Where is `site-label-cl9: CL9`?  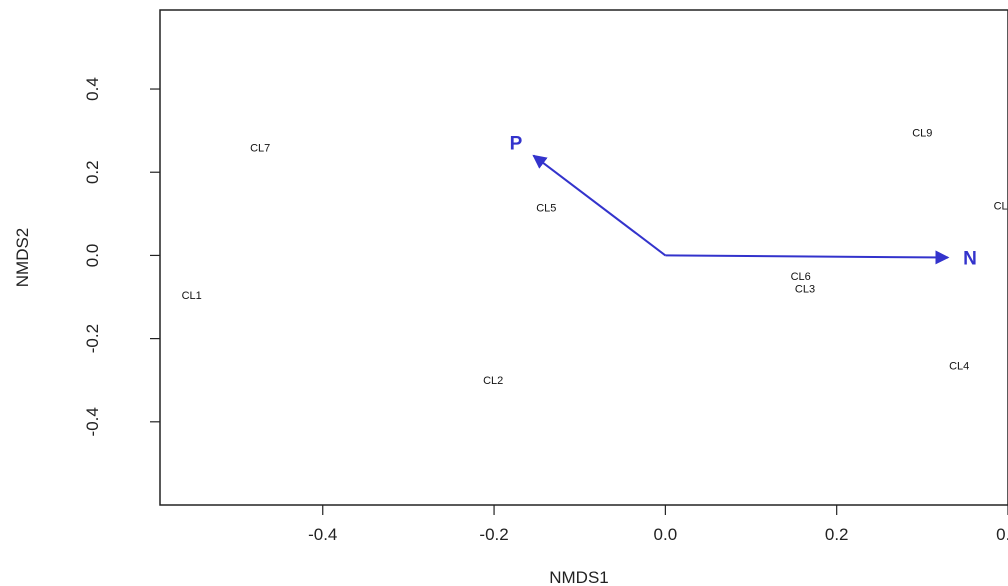
site-label-cl9: CL9 is located at coordinates (922, 134).